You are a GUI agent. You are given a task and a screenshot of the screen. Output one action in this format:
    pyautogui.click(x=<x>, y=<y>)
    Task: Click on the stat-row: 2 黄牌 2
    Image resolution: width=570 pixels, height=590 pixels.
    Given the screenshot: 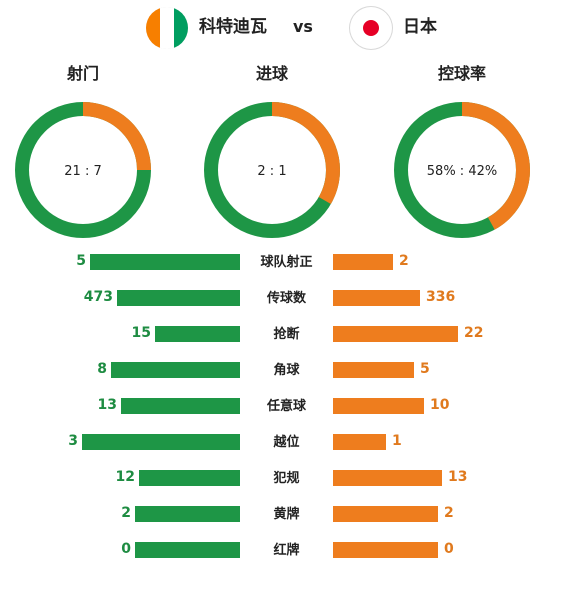 What is the action you would take?
    pyautogui.click(x=285, y=514)
    